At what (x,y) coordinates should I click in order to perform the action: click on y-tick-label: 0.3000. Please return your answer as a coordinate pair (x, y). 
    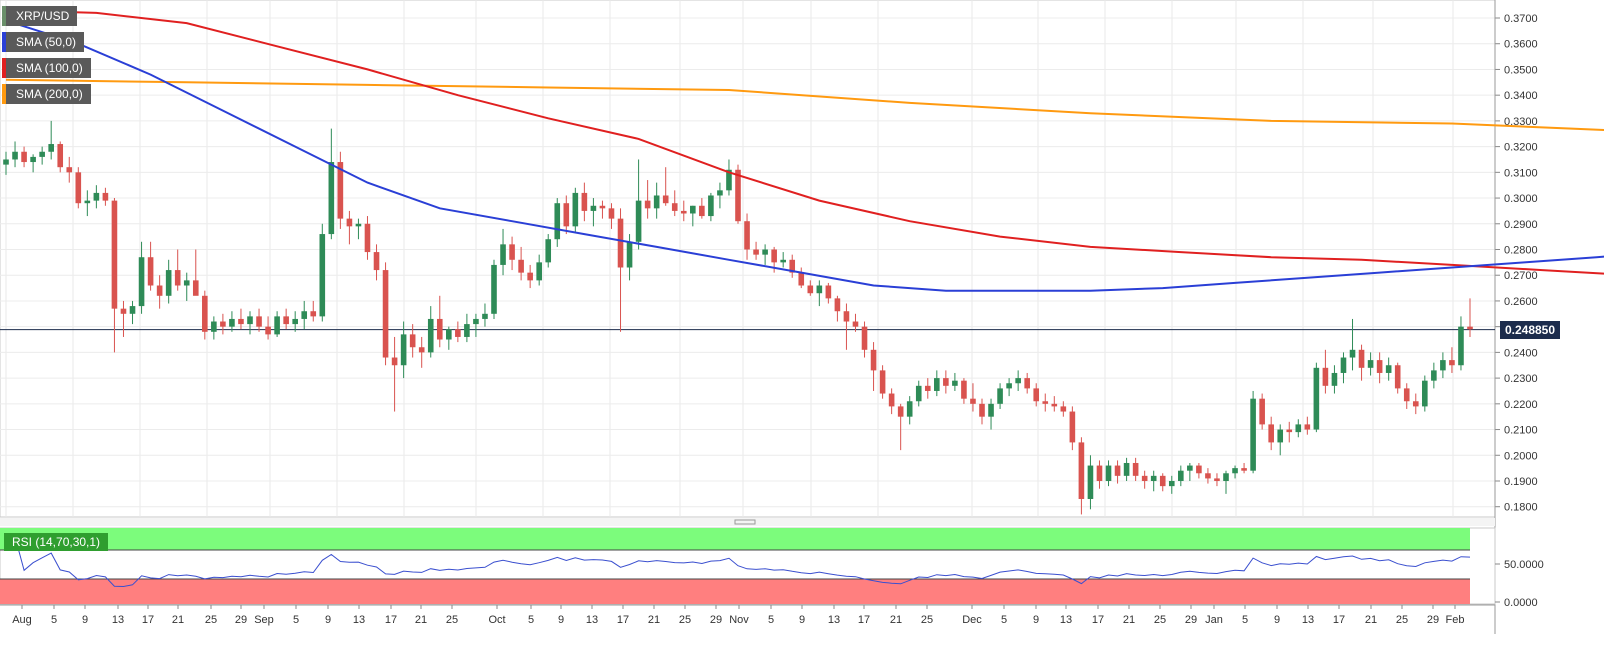
    Looking at the image, I should click on (1521, 199).